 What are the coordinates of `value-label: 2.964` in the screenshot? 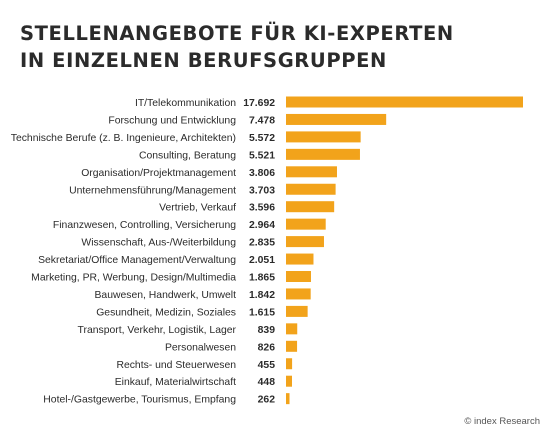 It's located at (262, 225).